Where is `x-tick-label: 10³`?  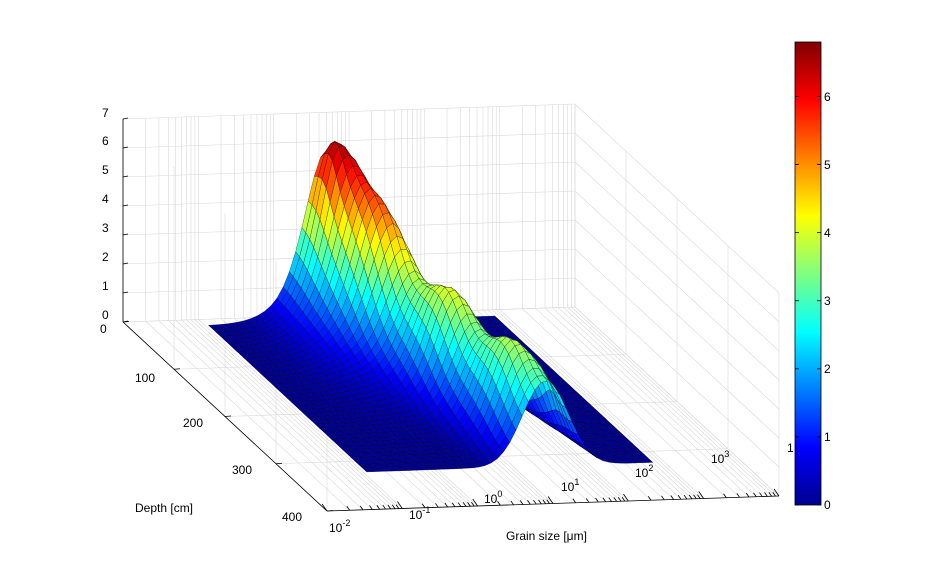
x-tick-label: 10³ is located at coordinates (720, 457).